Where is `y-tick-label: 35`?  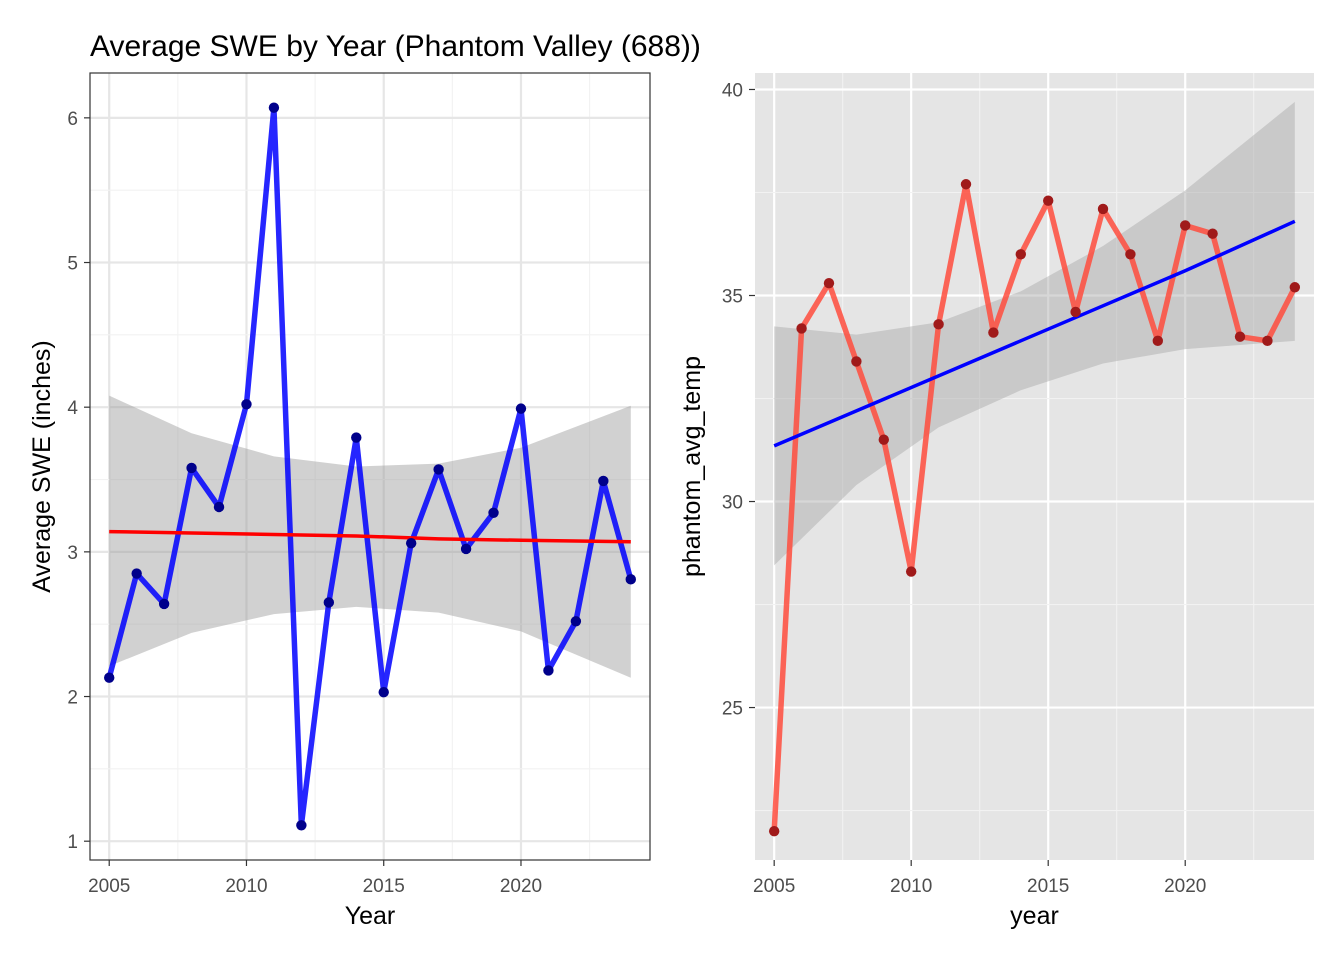
y-tick-label: 35 is located at coordinates (732, 297).